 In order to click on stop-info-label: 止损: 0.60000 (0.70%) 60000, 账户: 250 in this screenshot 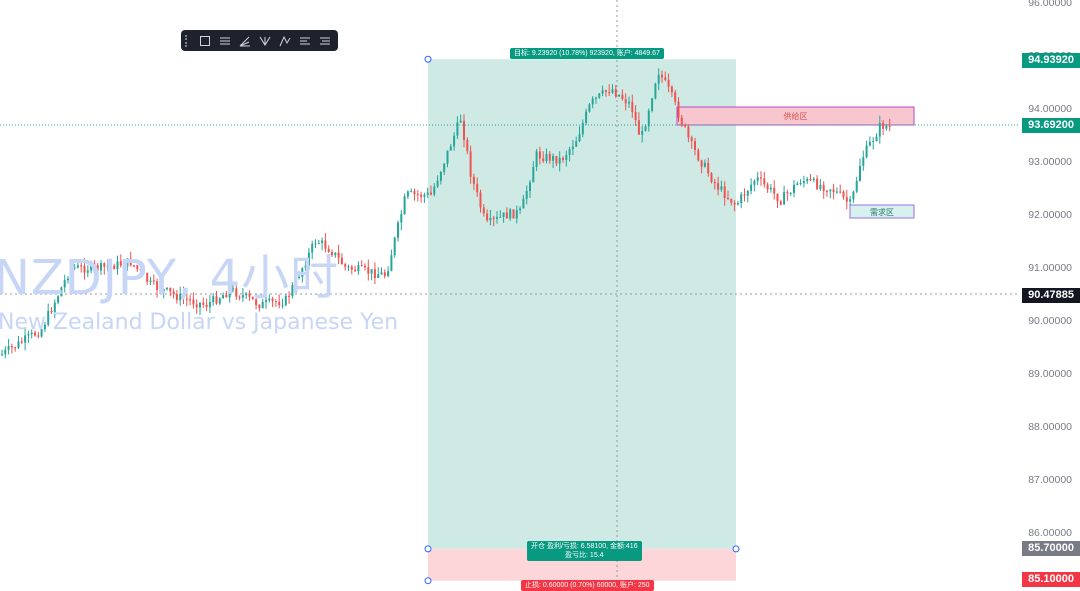, I will do `click(587, 585)`.